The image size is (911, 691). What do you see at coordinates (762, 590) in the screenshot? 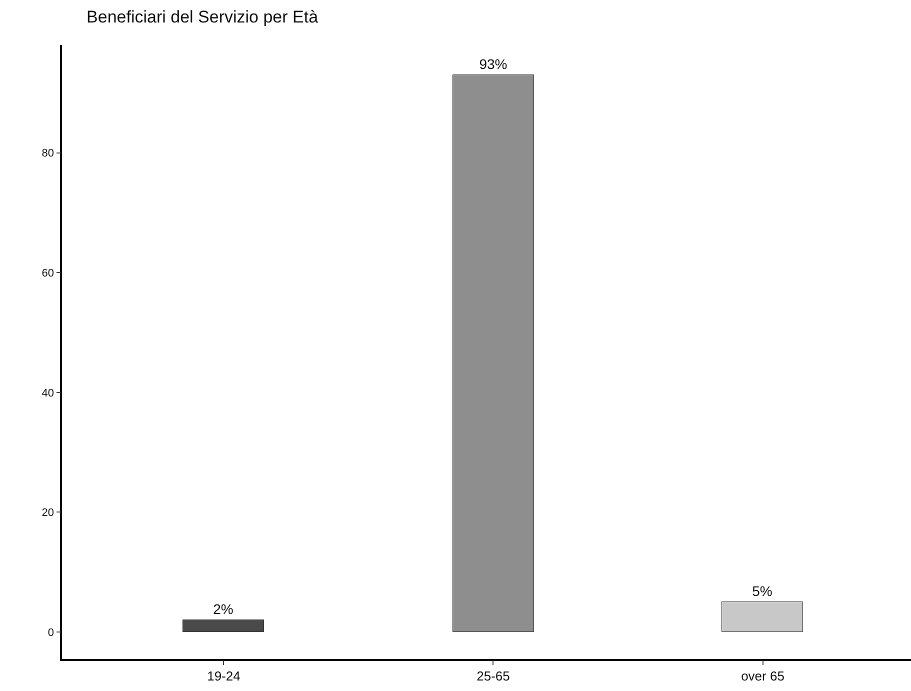
I see `data-label: 5%` at bounding box center [762, 590].